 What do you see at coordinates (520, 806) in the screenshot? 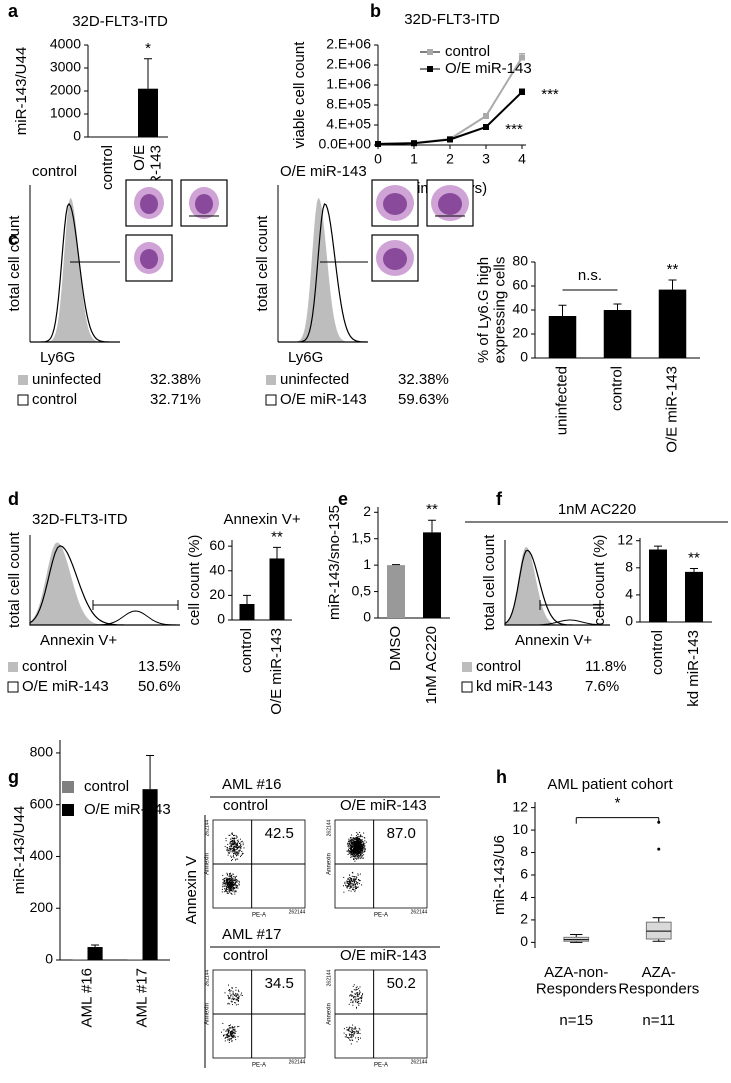
I see `y-tick-label: 12` at bounding box center [520, 806].